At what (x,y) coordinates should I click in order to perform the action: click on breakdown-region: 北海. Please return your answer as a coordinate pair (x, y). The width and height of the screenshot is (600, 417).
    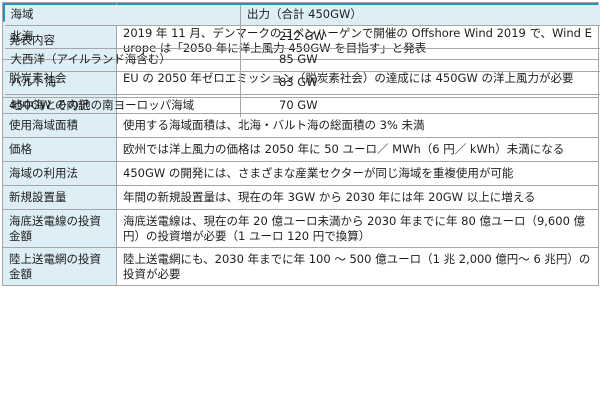
    Looking at the image, I should click on (122, 37).